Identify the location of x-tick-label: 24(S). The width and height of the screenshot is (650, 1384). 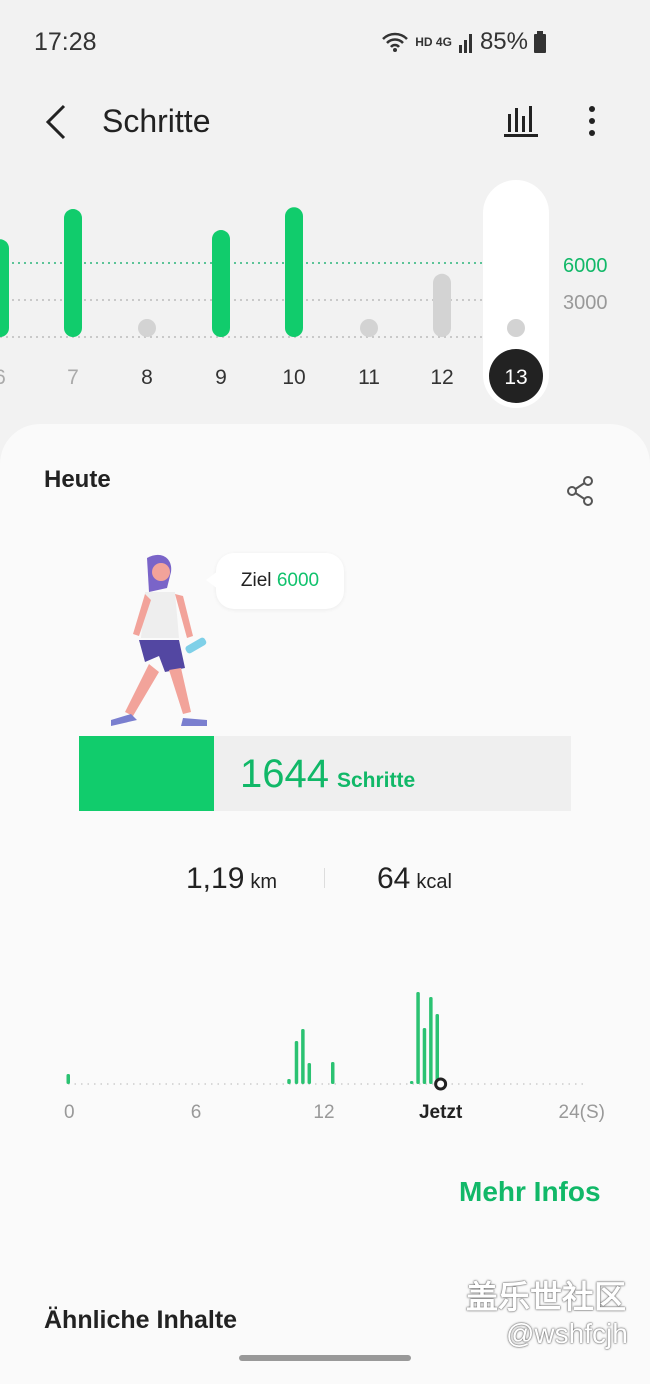
(582, 1112).